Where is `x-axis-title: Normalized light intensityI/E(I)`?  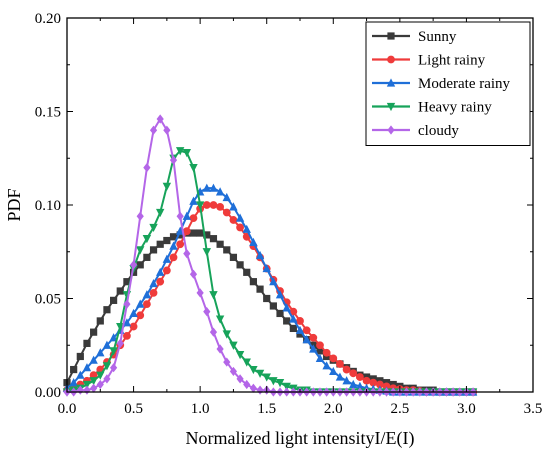 x-axis-title: Normalized light intensityI/E(I) is located at coordinates (300, 438).